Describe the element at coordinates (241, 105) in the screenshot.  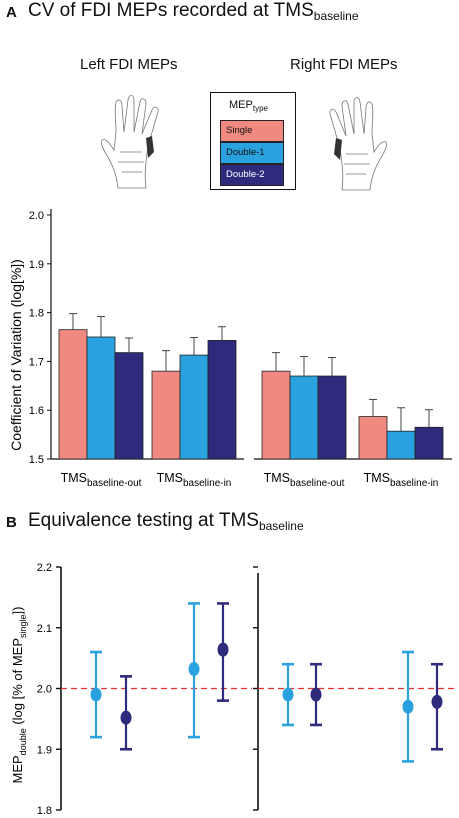
I see `legend-title-main: MEP` at that location.